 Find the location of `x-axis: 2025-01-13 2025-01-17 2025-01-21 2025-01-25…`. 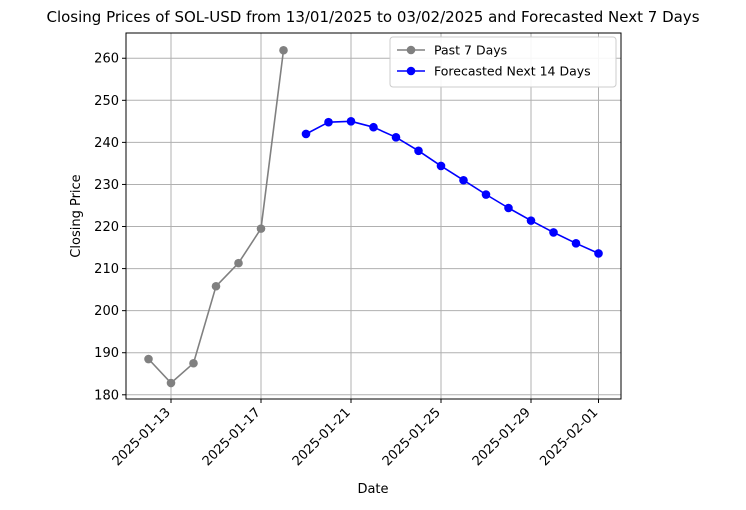

x-axis: 2025-01-13 2025-01-17 2025-01-21 2025-01-25… is located at coordinates (355, 434).